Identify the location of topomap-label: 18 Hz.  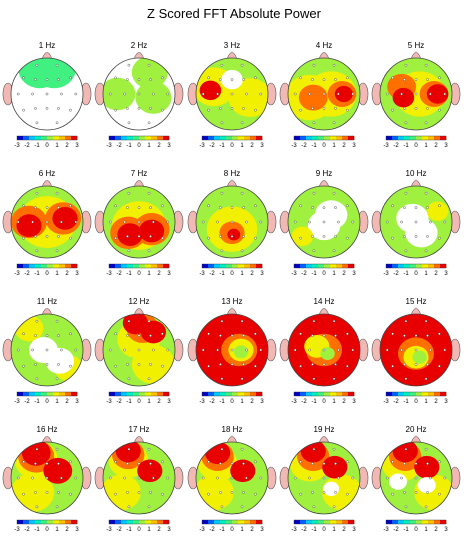
(232, 429).